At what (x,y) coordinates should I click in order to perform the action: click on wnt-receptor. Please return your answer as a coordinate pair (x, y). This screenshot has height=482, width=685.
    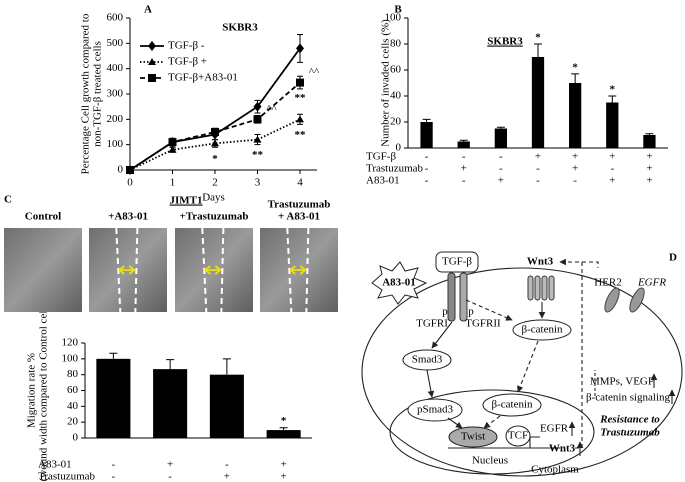
    Looking at the image, I should click on (541, 288).